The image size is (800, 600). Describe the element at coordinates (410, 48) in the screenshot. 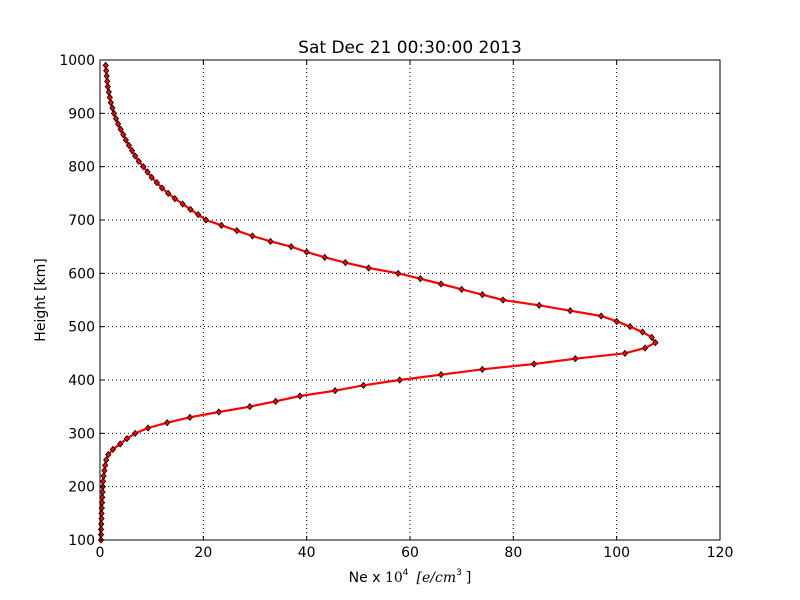

I see `chart-title: Sat Dec 21 00:30:00 2013` at that location.